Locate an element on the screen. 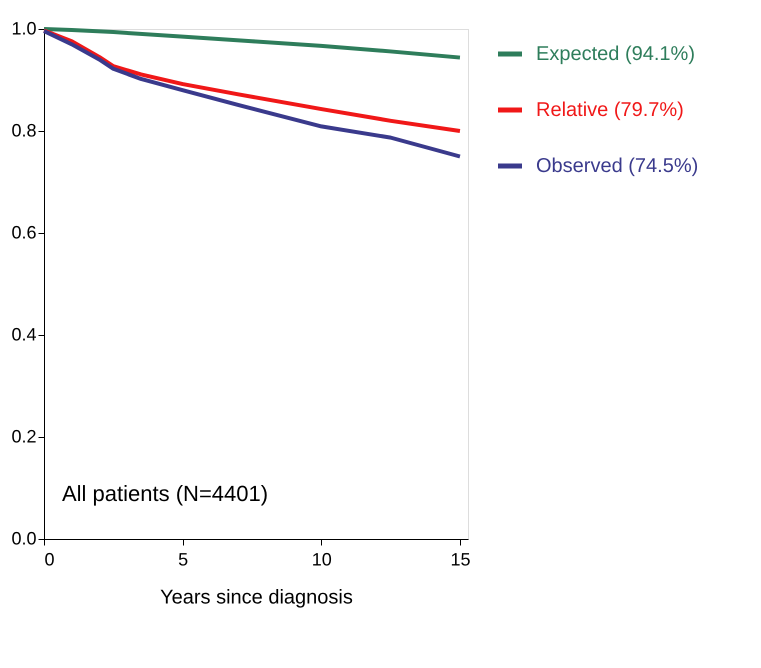 The width and height of the screenshot is (761, 668). legend-label: Expected (94.1%) is located at coordinates (615, 54).